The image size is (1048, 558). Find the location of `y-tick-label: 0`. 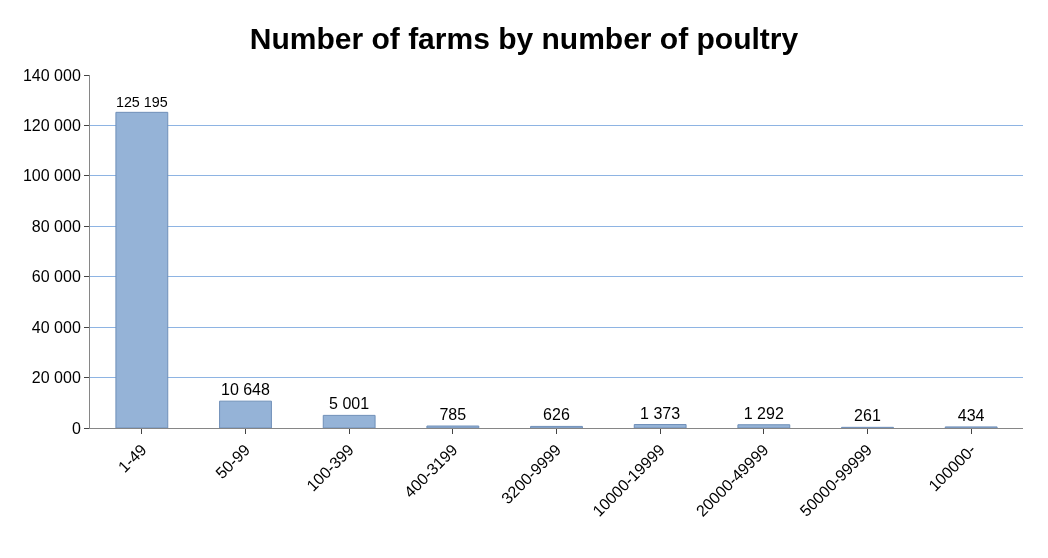

y-tick-label: 0 is located at coordinates (76, 428).